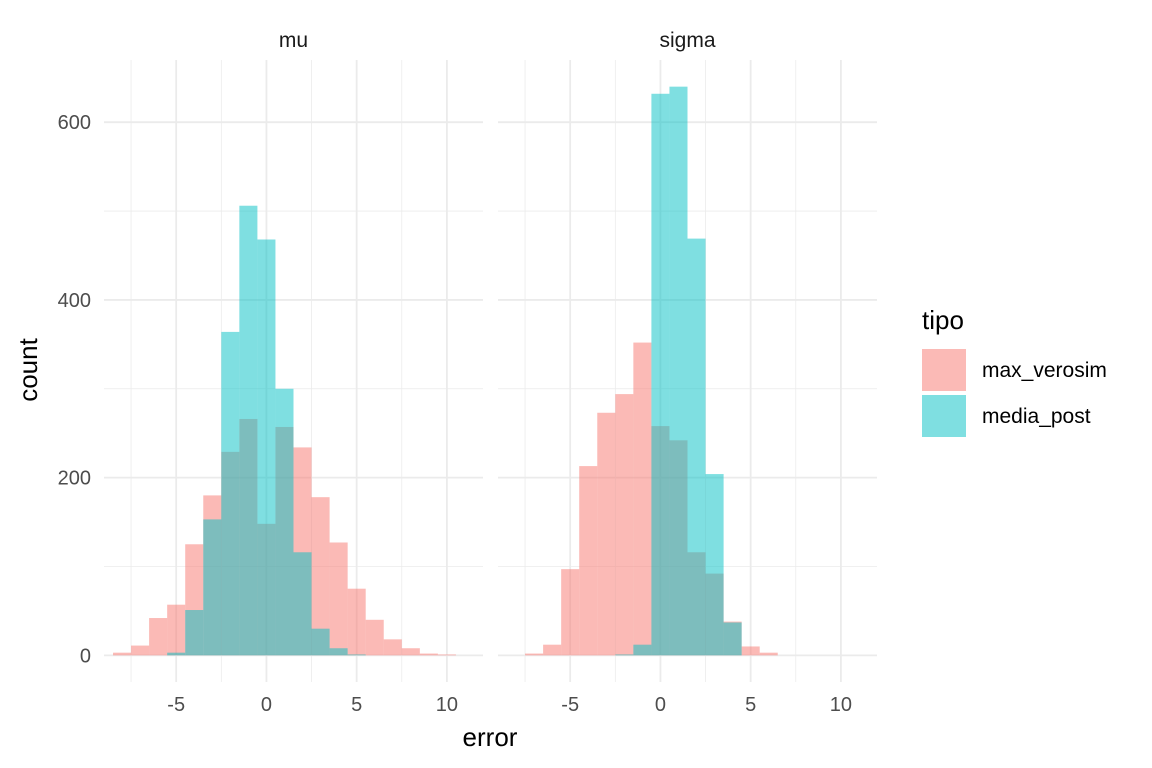 The height and width of the screenshot is (768, 1152). Describe the element at coordinates (1014, 393) in the screenshot. I see `legend-items: max_verosim media_post` at that location.